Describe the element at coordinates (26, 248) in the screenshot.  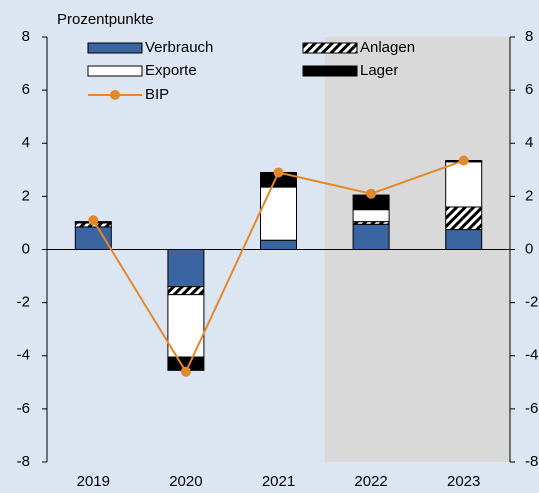
I see `y-tick-label: 0` at that location.